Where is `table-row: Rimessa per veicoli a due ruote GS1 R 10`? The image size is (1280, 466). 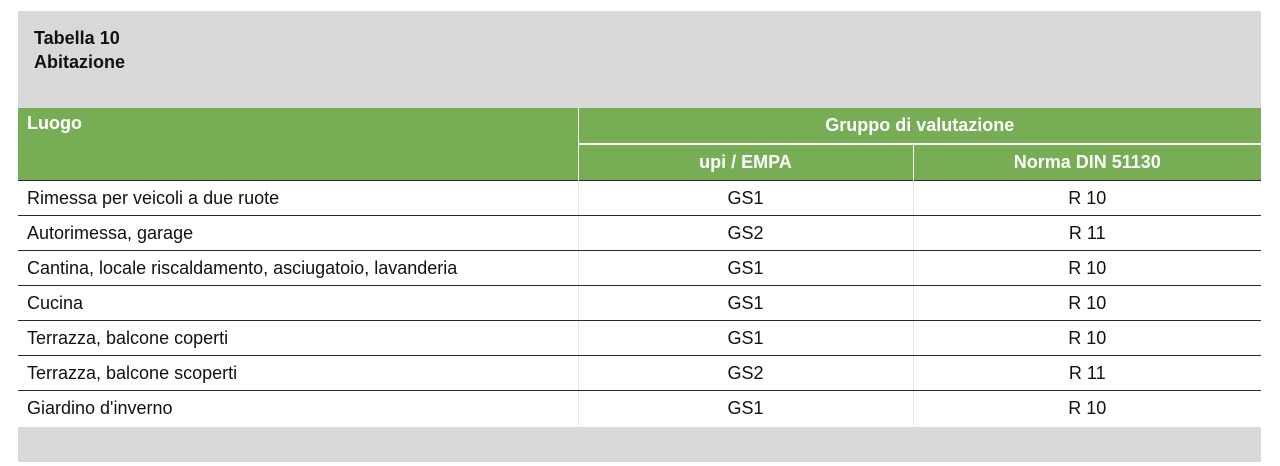
table-row: Rimessa per veicoli a due ruote GS1 R 10 is located at coordinates (640, 198).